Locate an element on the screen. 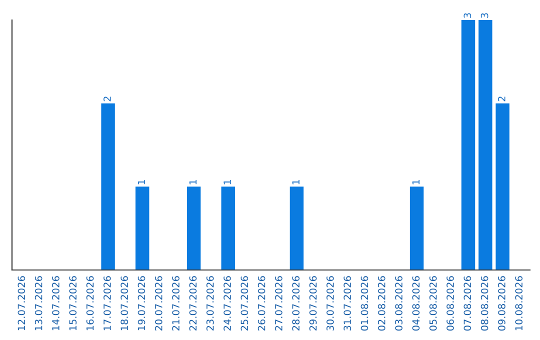  x-tick-label: 05.08.2026 is located at coordinates (433, 303).